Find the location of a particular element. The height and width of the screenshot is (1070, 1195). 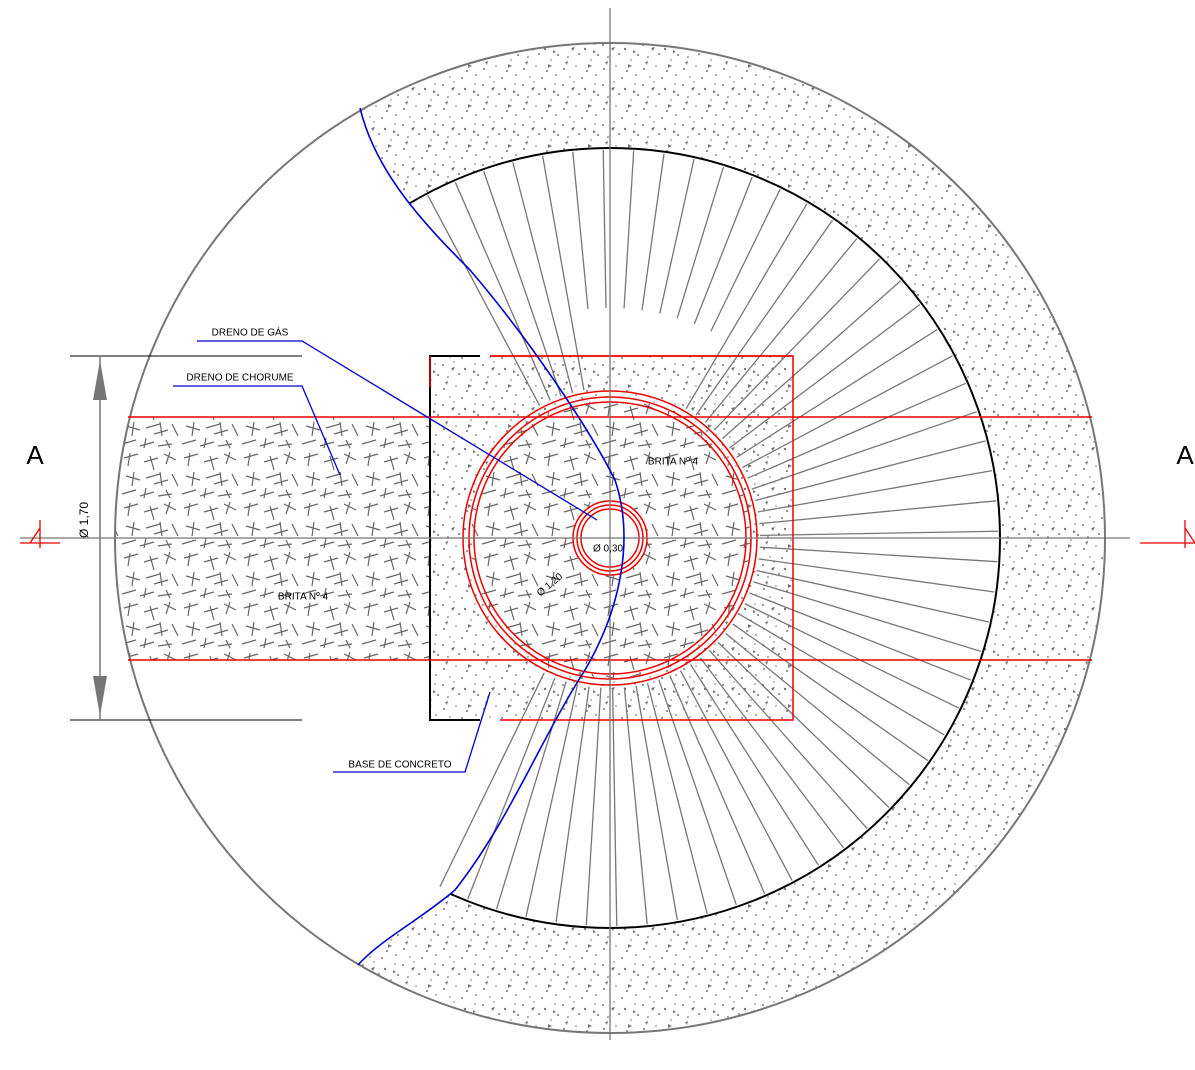

label: DRENO DE CHORUME is located at coordinates (240, 378).